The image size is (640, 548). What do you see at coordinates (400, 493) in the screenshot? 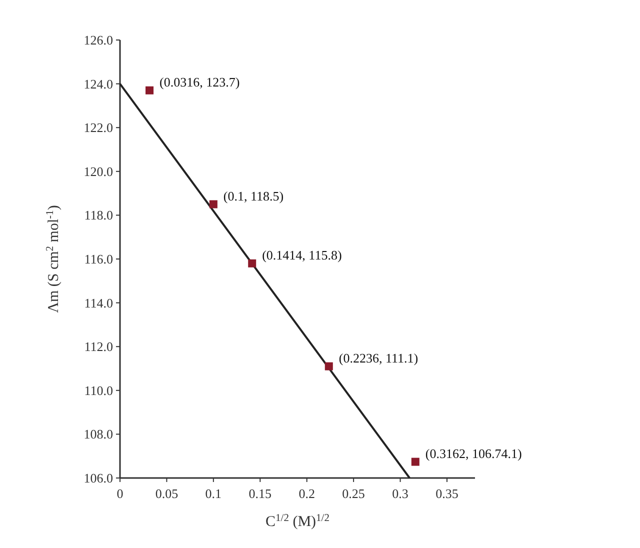
I see `x-tick-label: 0.3` at bounding box center [400, 493].